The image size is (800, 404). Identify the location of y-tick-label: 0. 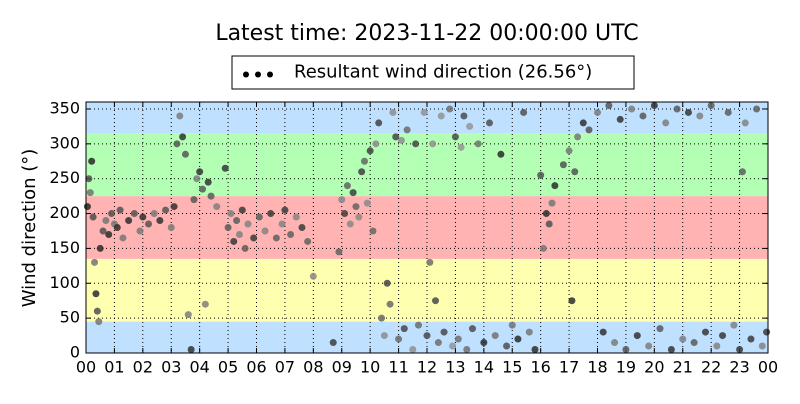
(75, 352).